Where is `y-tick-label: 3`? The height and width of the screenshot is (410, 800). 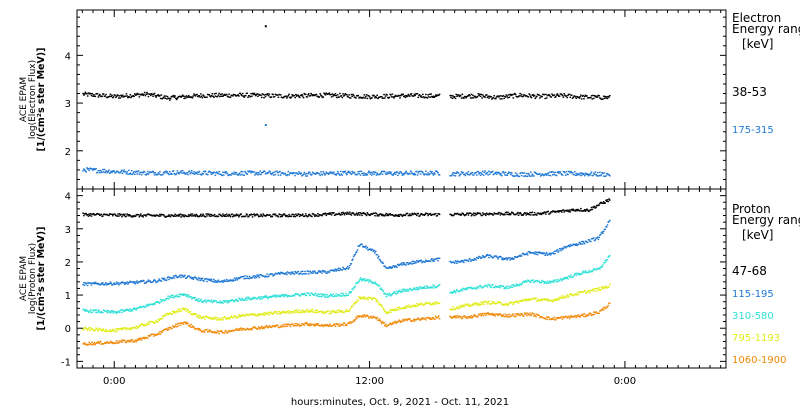 y-tick-label: 3 is located at coordinates (68, 104).